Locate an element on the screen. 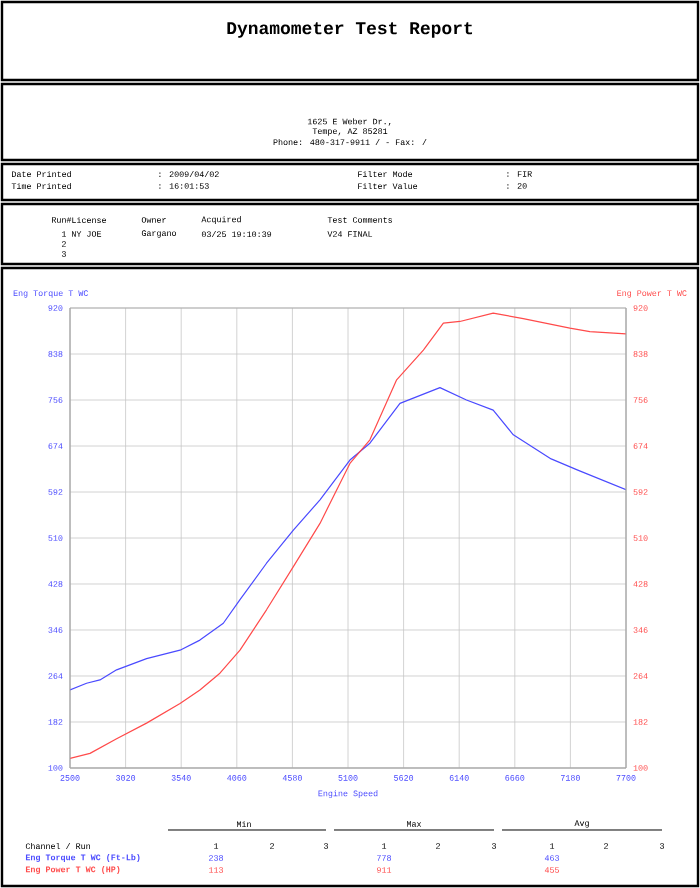 This screenshot has height=888, width=700. chart-title: Dynamometer Test Report is located at coordinates (350, 30).